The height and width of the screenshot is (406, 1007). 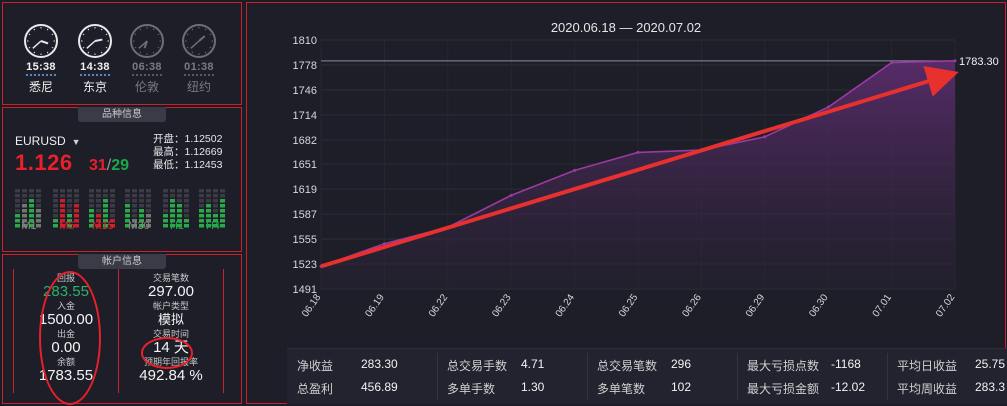 What do you see at coordinates (94, 87) in the screenshot?
I see `clock-city: 东京` at bounding box center [94, 87].